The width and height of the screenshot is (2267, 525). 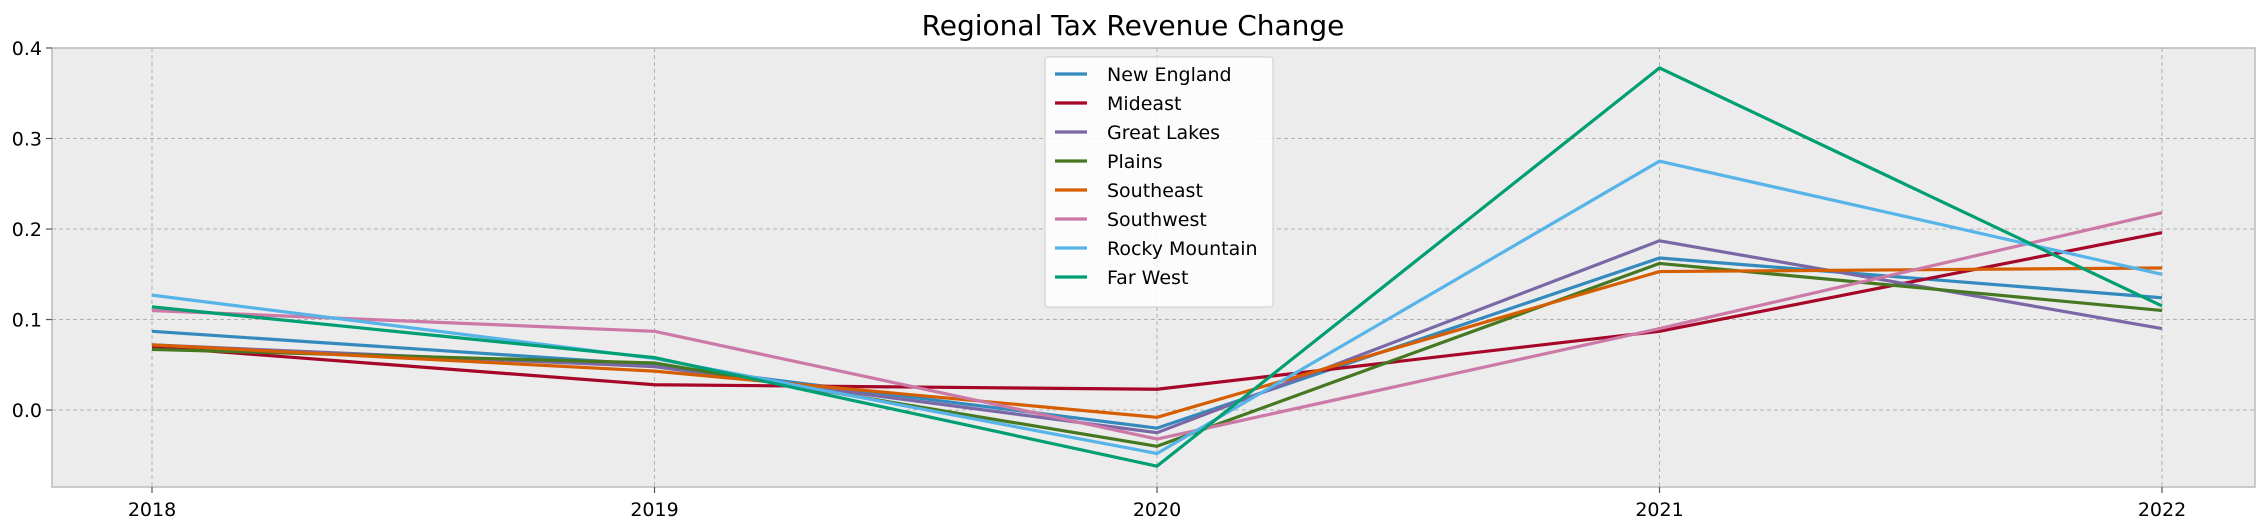 I want to click on y-tick-label: 0.1, so click(x=27, y=321).